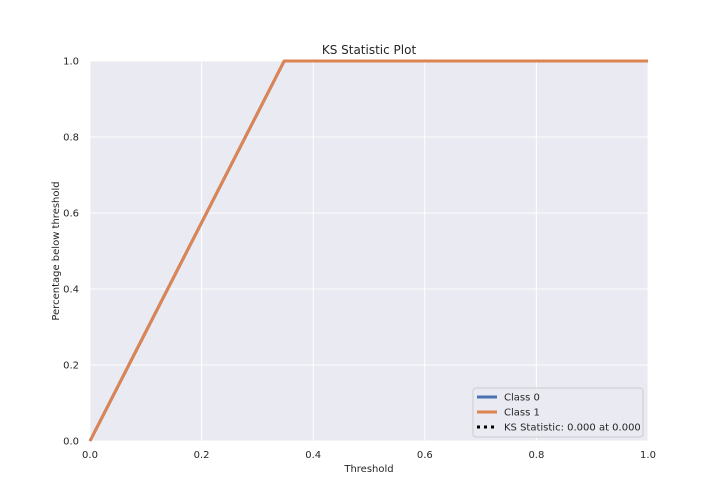  Describe the element at coordinates (90, 455) in the screenshot. I see `x-tick-label: 0.0` at that location.